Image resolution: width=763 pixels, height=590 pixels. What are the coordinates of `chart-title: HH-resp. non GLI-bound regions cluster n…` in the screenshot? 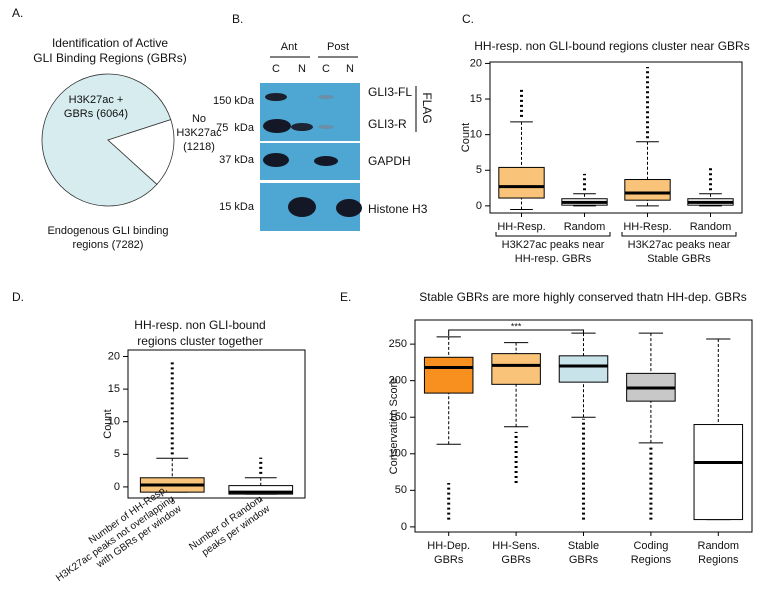 It's located at (611, 46).